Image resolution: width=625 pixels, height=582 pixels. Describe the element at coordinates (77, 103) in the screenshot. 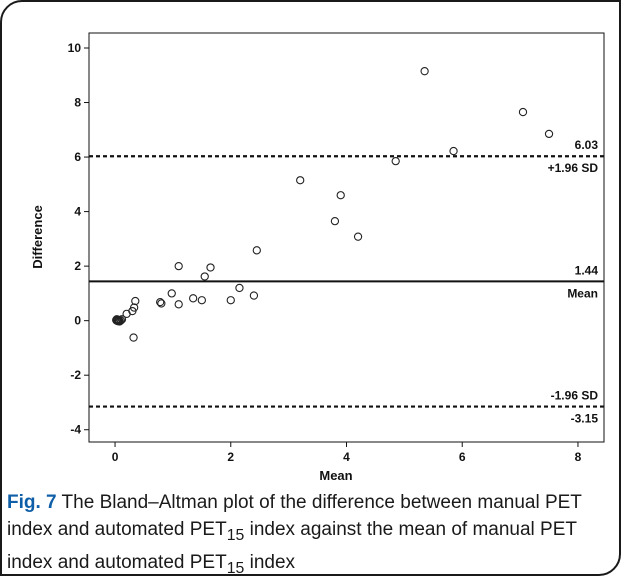

I see `y-tick-label: 8` at that location.